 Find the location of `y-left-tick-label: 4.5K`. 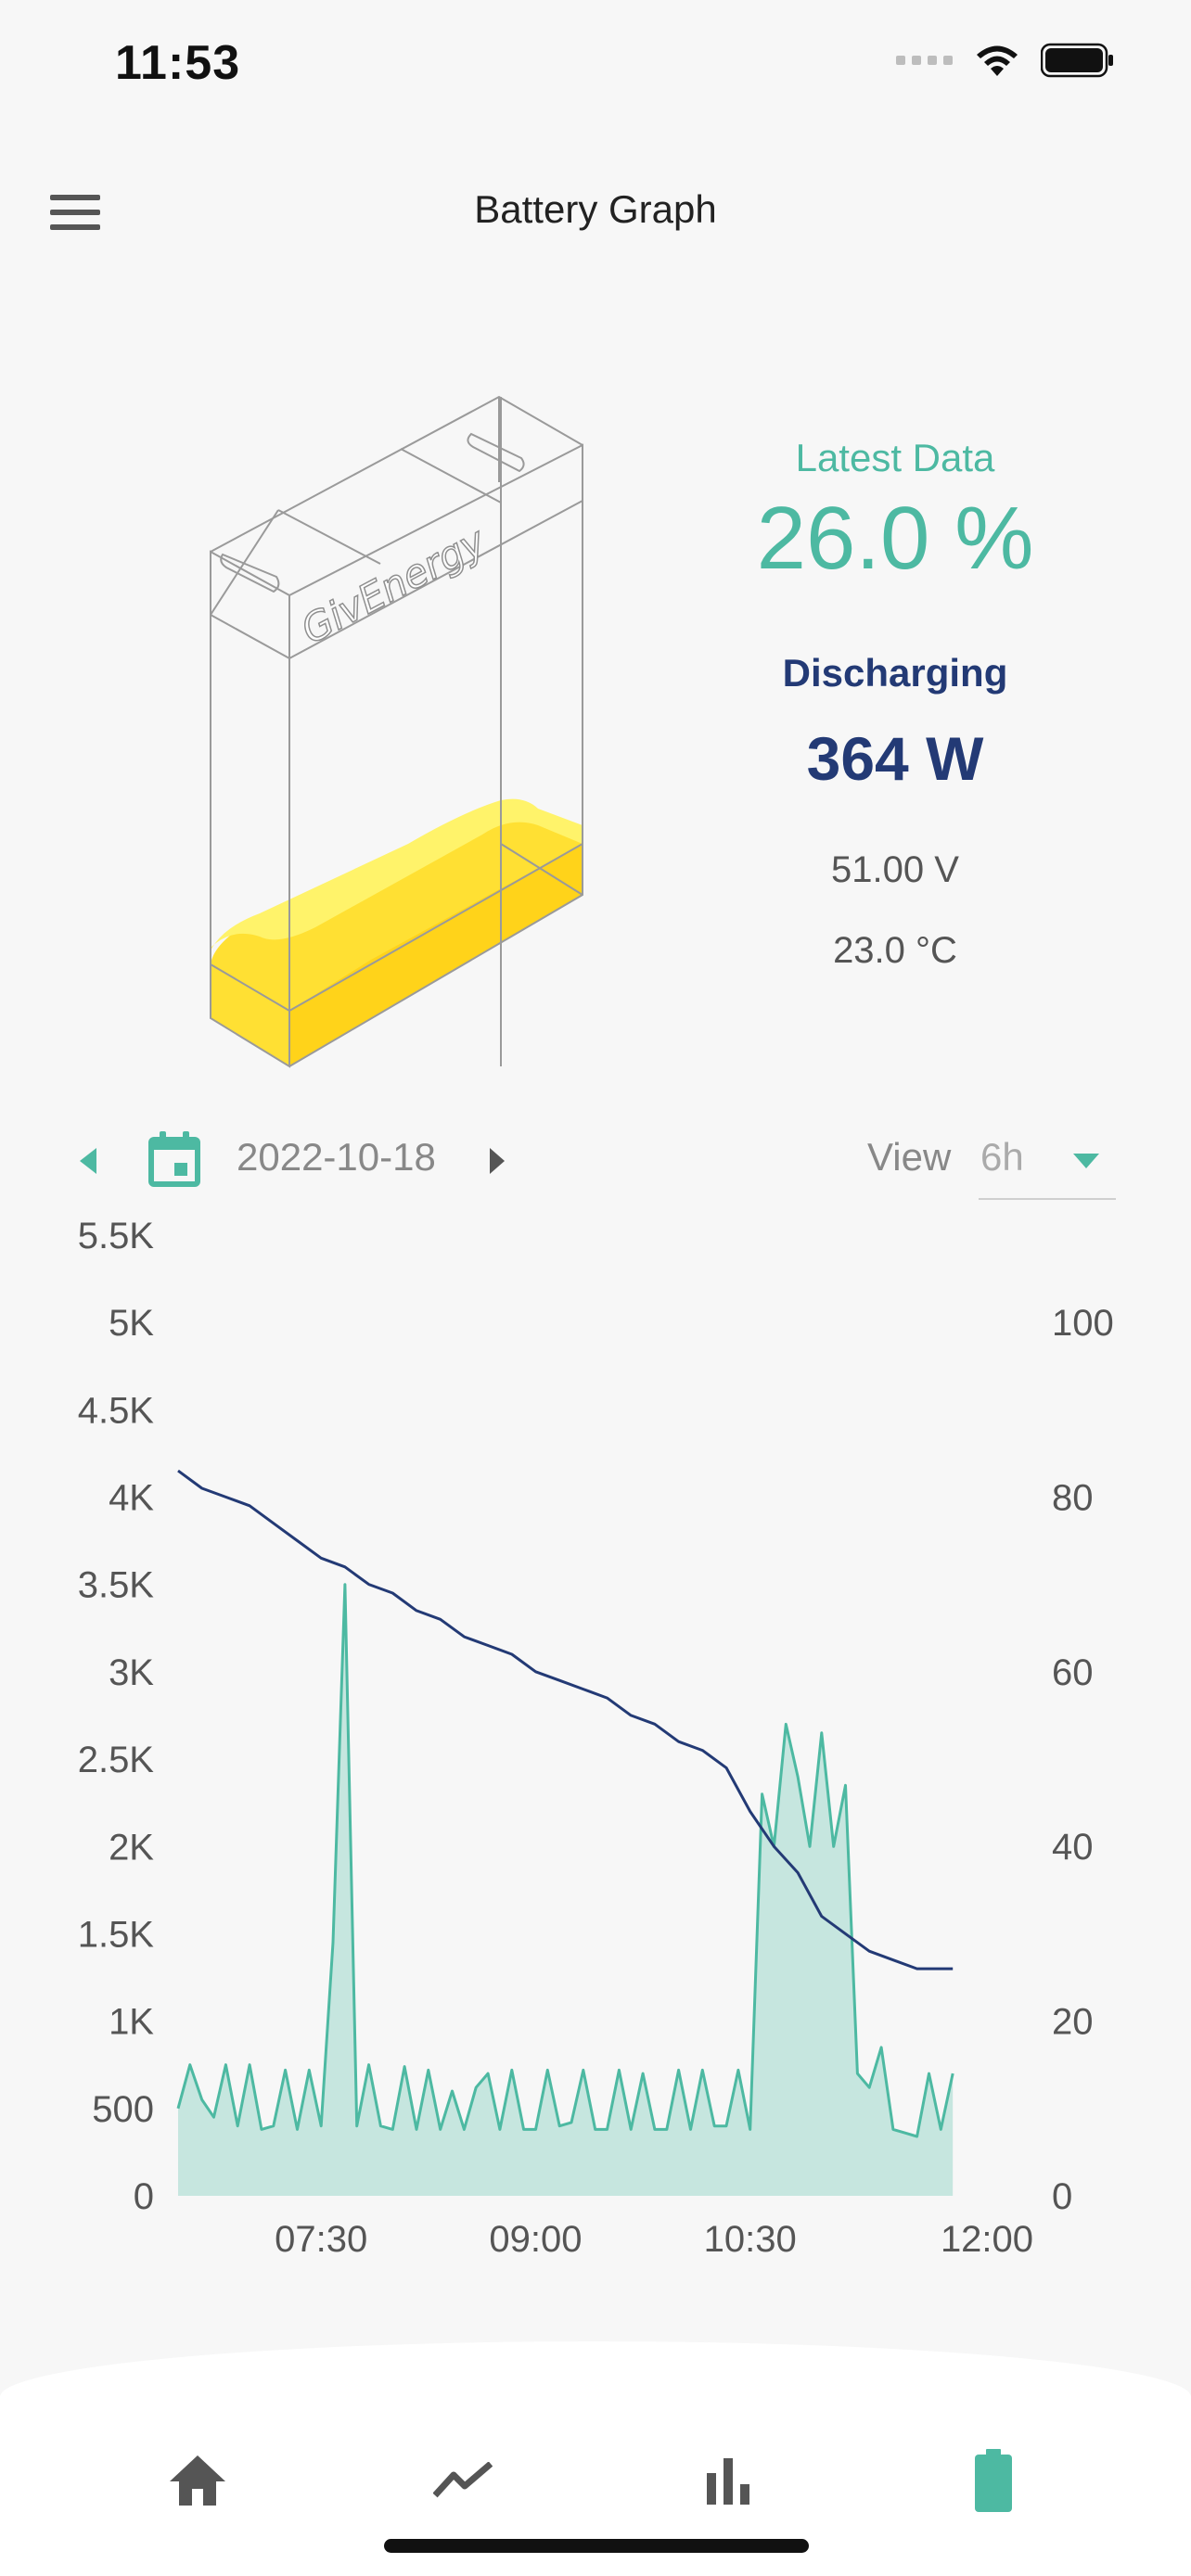

y-left-tick-label: 4.5K is located at coordinates (116, 1411).